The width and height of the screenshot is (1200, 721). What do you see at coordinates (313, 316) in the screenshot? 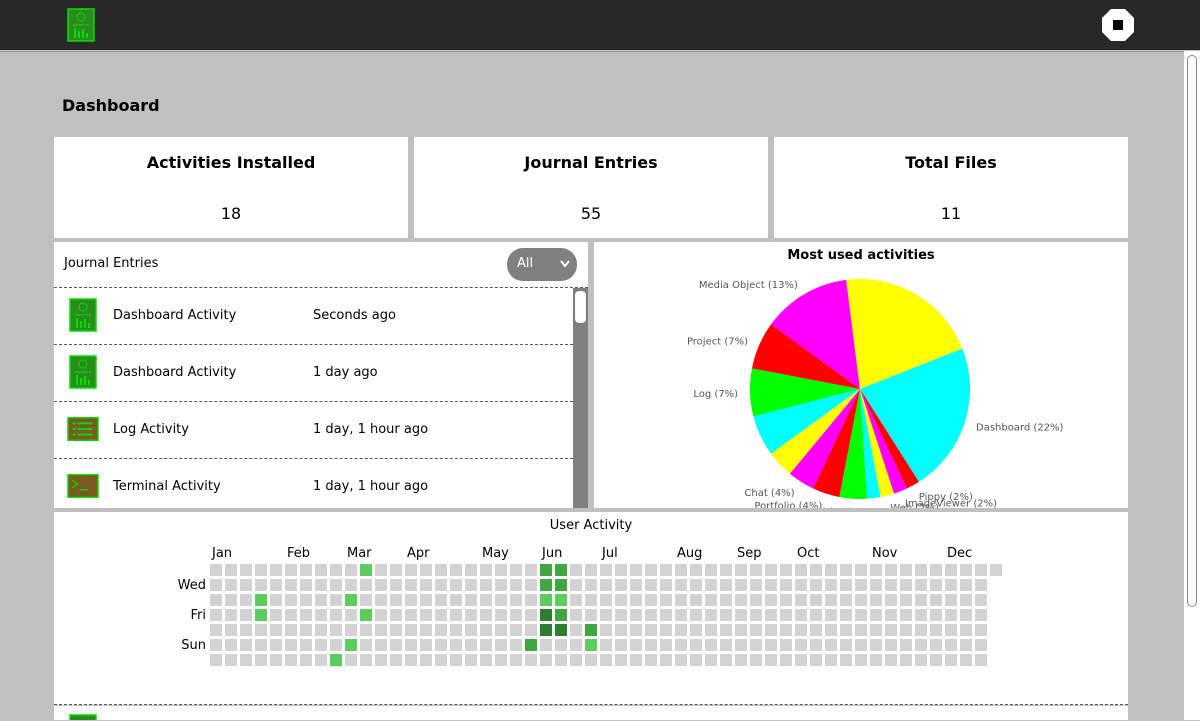
I see `journal-entry: Dashboard Activity Seconds ago` at bounding box center [313, 316].